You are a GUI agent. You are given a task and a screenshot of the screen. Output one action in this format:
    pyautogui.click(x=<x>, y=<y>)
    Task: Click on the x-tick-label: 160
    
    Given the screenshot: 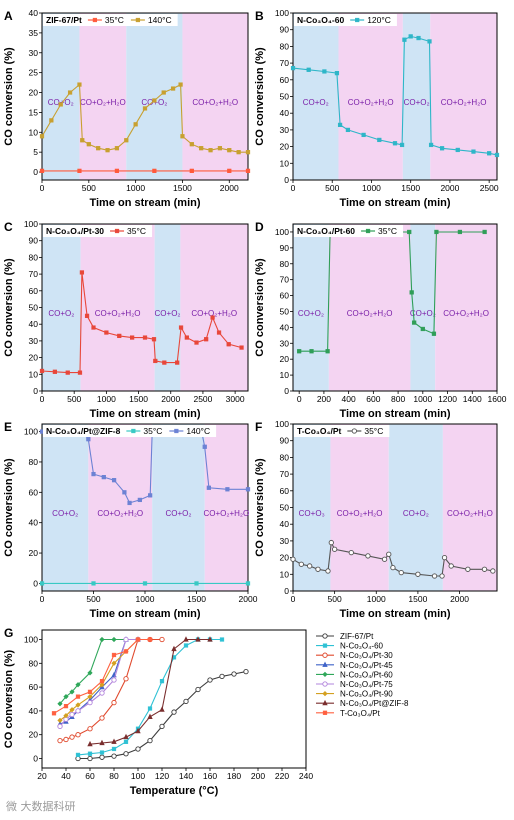 What is the action you would take?
    pyautogui.click(x=210, y=776)
    